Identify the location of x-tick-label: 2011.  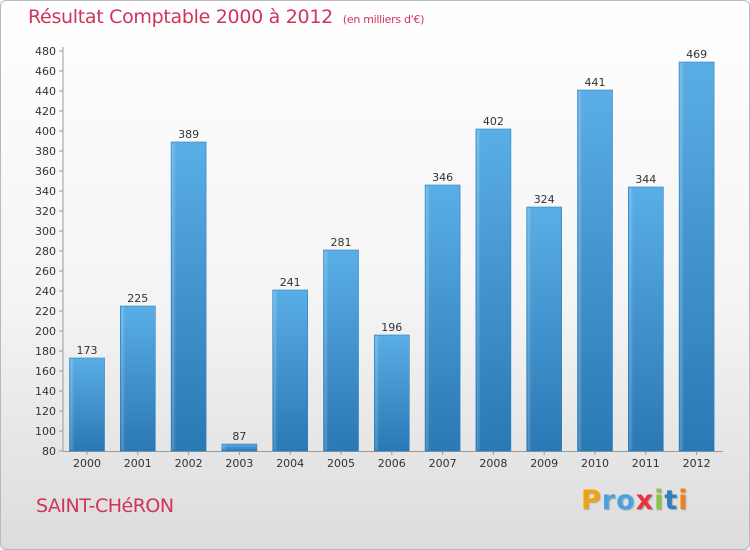
(646, 463).